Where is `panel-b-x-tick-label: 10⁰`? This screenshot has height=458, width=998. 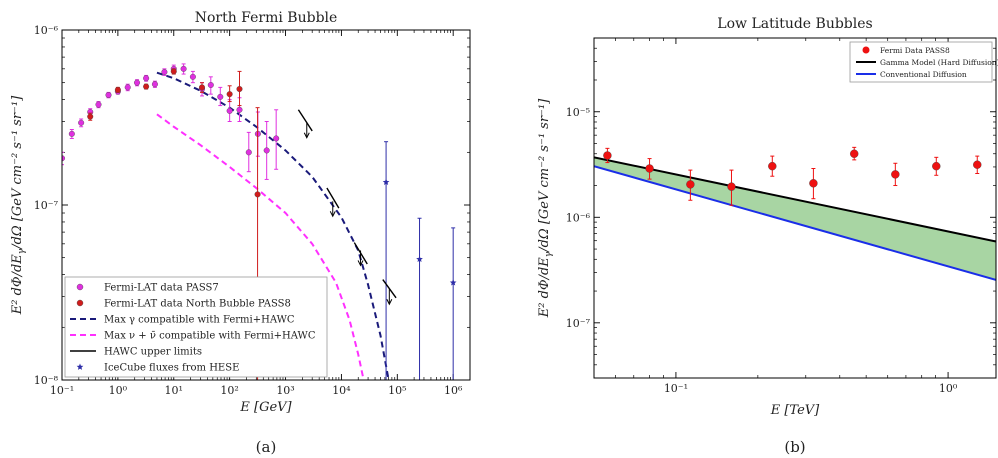
panel-b-x-tick-label: 10⁰ is located at coordinates (948, 388).